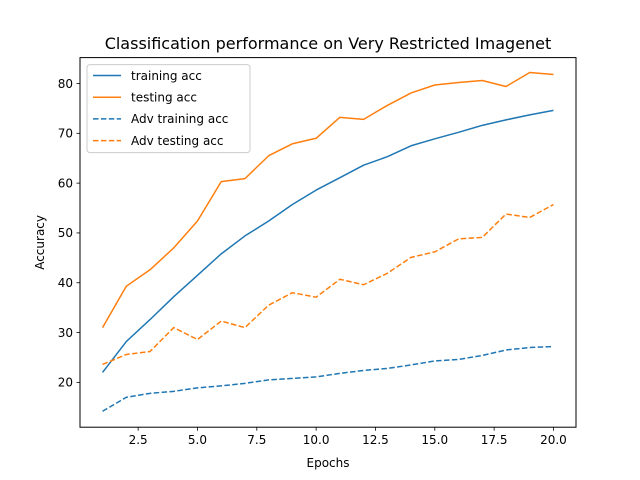  I want to click on y-axis-label: Accuracy, so click(40, 242).